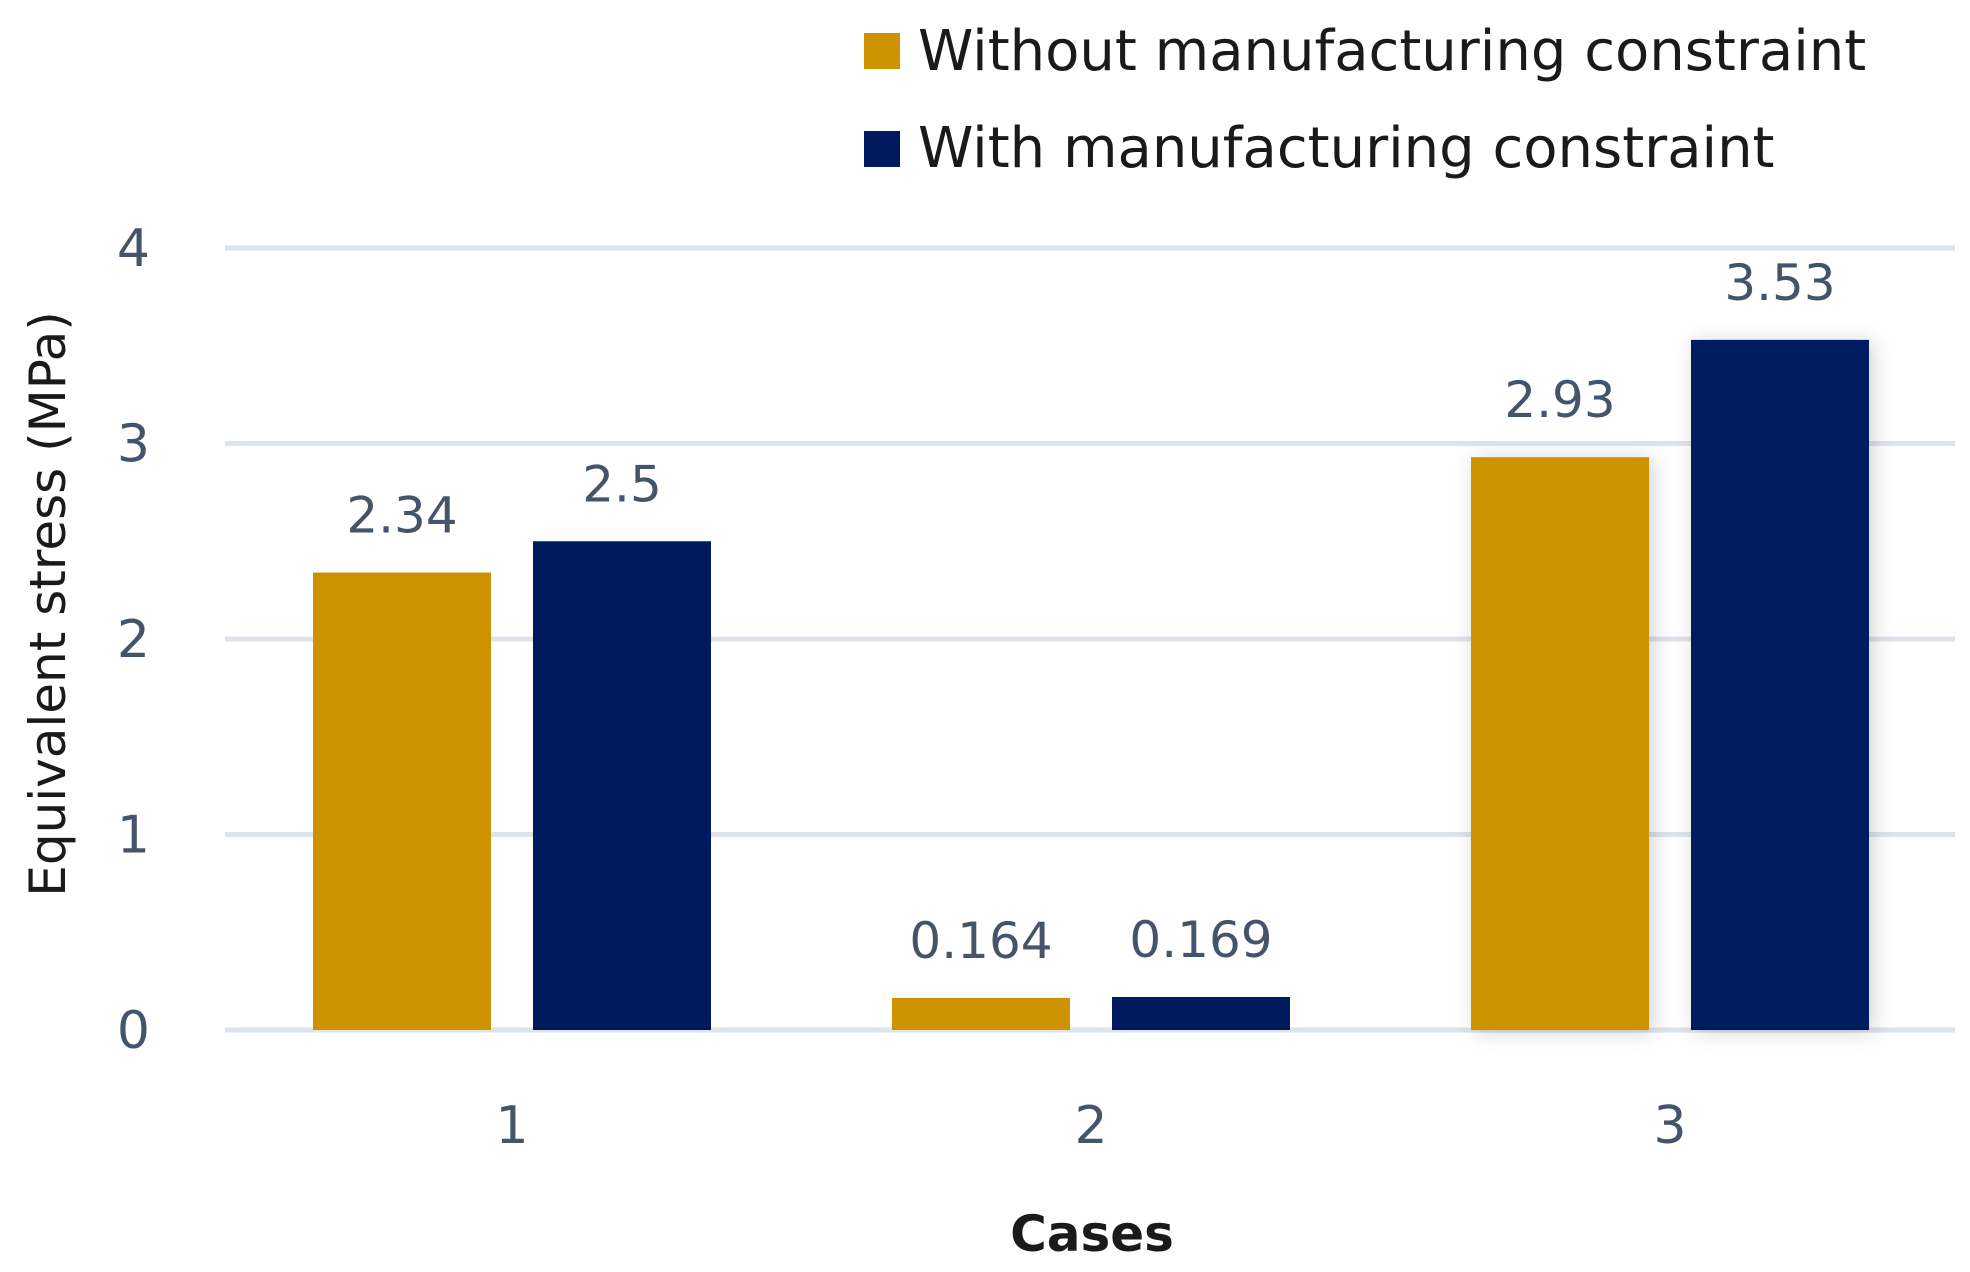 The width and height of the screenshot is (1970, 1272). What do you see at coordinates (1346, 148) in the screenshot?
I see `legend-label-with-constraint: With manufacturing constraint` at bounding box center [1346, 148].